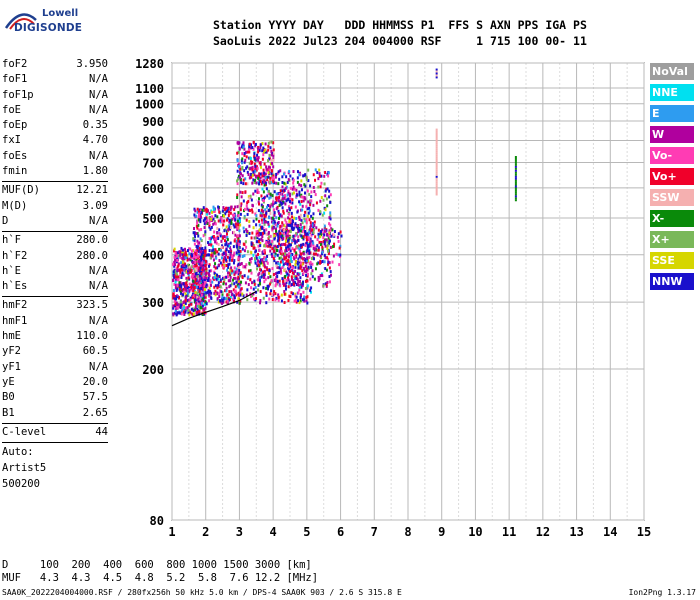  I want to click on x-tick-label: 8, so click(407, 532).